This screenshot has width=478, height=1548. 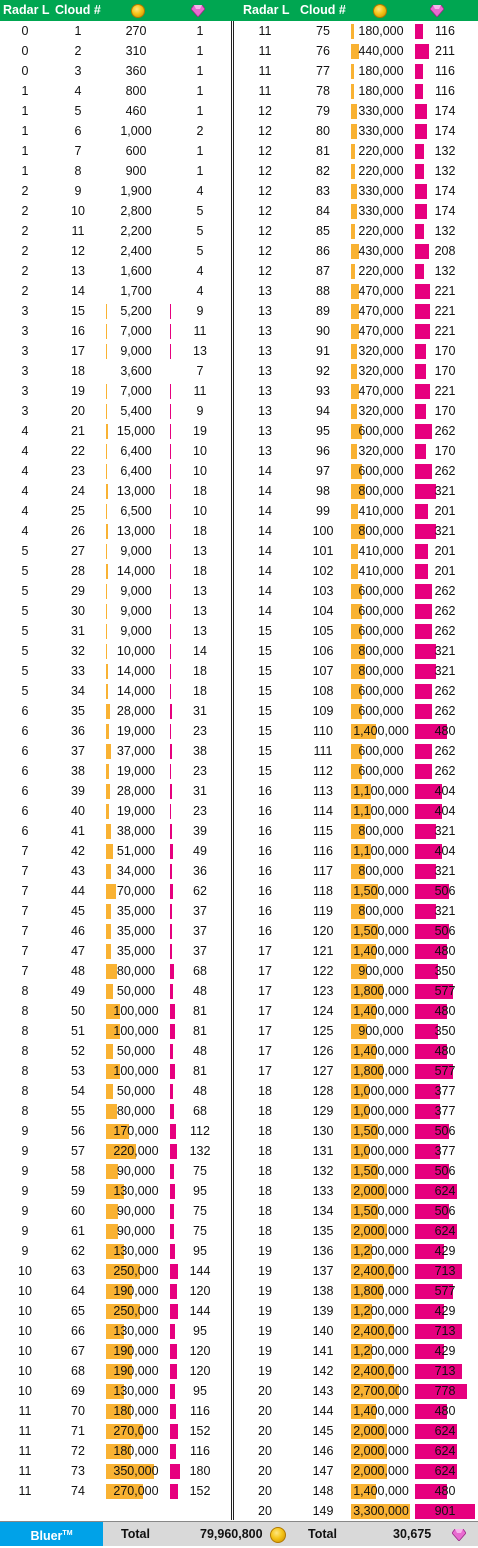 I want to click on header-cloud-left: Cloud #, so click(x=78, y=10).